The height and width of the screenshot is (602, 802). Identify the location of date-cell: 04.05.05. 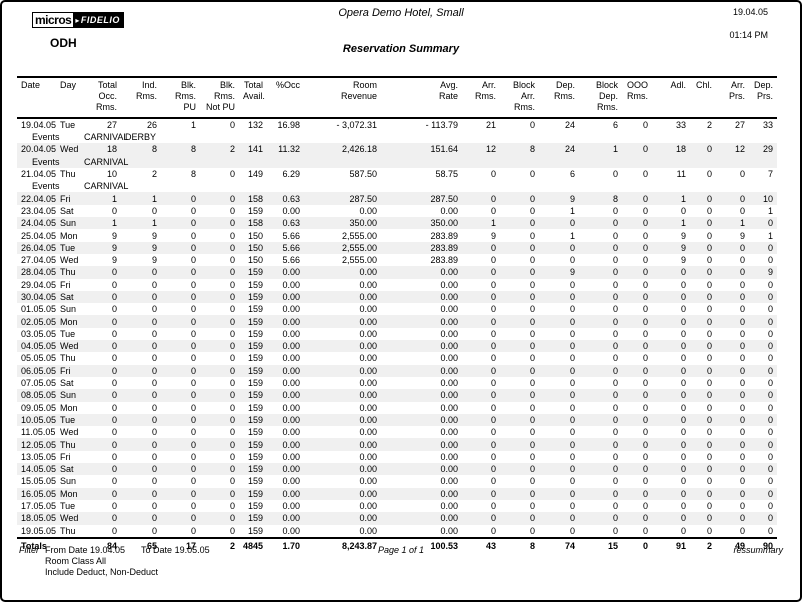
(39, 346).